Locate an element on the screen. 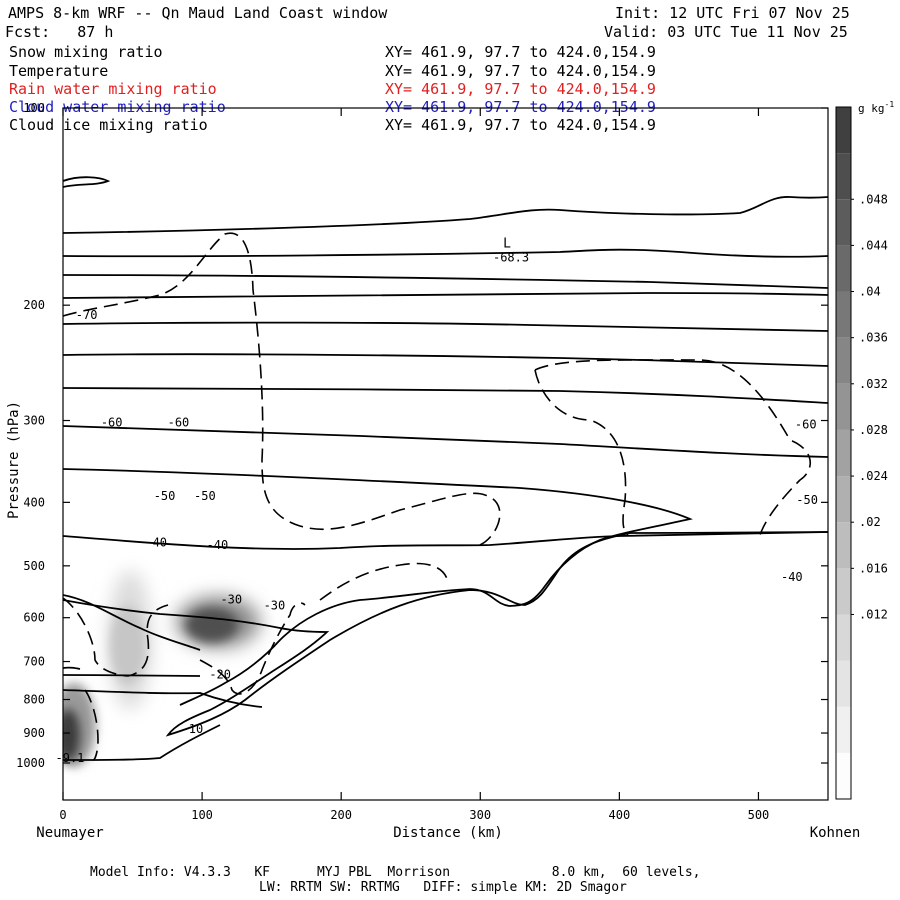  low-marker: L is located at coordinates (507, 243).